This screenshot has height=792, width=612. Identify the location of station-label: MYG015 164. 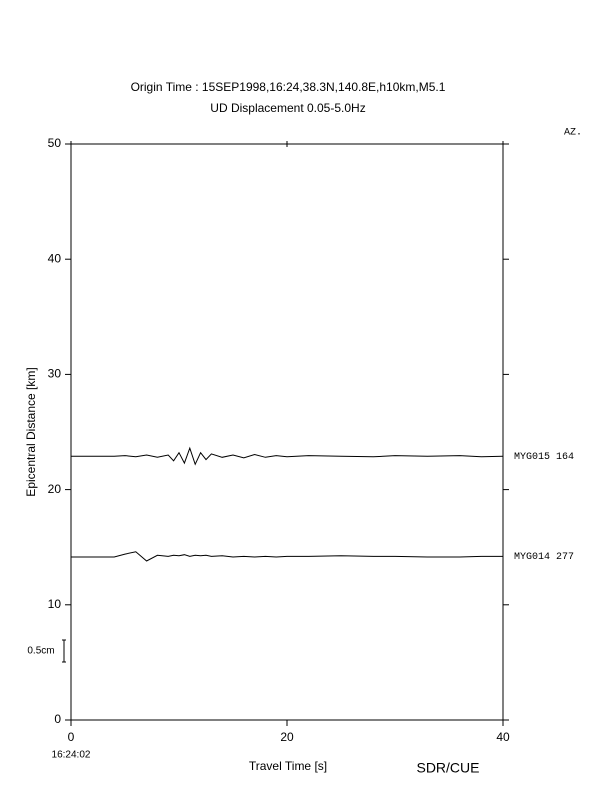
(544, 457).